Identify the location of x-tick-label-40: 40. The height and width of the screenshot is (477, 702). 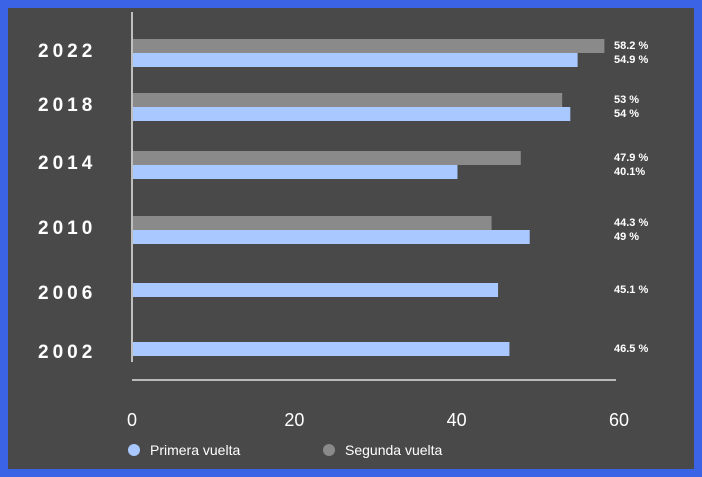
(457, 420).